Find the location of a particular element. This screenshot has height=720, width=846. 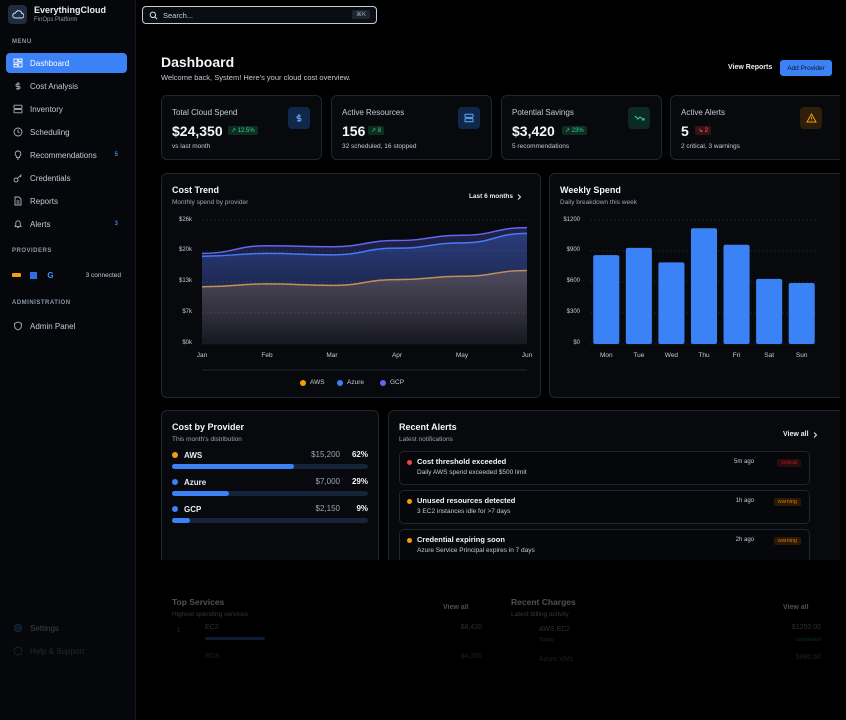

y-tick: $0 is located at coordinates (576, 343).